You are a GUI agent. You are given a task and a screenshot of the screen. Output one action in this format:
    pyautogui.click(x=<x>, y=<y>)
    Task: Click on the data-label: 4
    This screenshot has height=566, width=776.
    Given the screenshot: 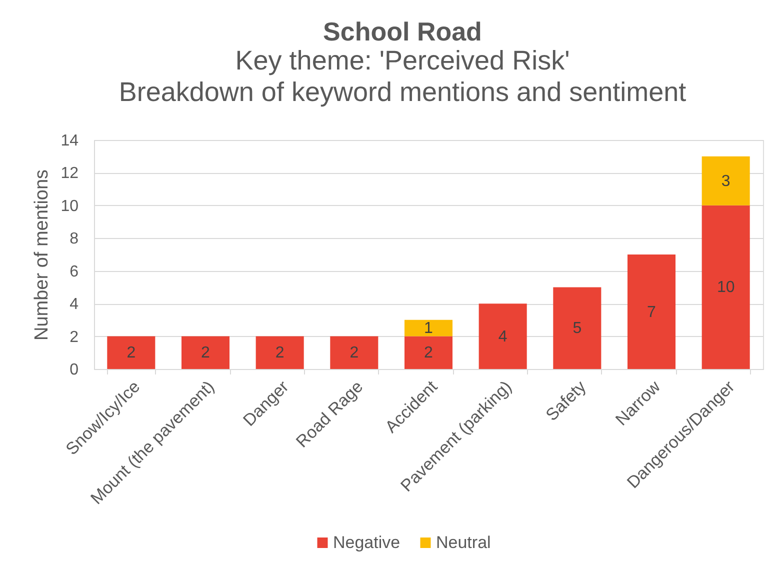 What is the action you would take?
    pyautogui.click(x=503, y=337)
    